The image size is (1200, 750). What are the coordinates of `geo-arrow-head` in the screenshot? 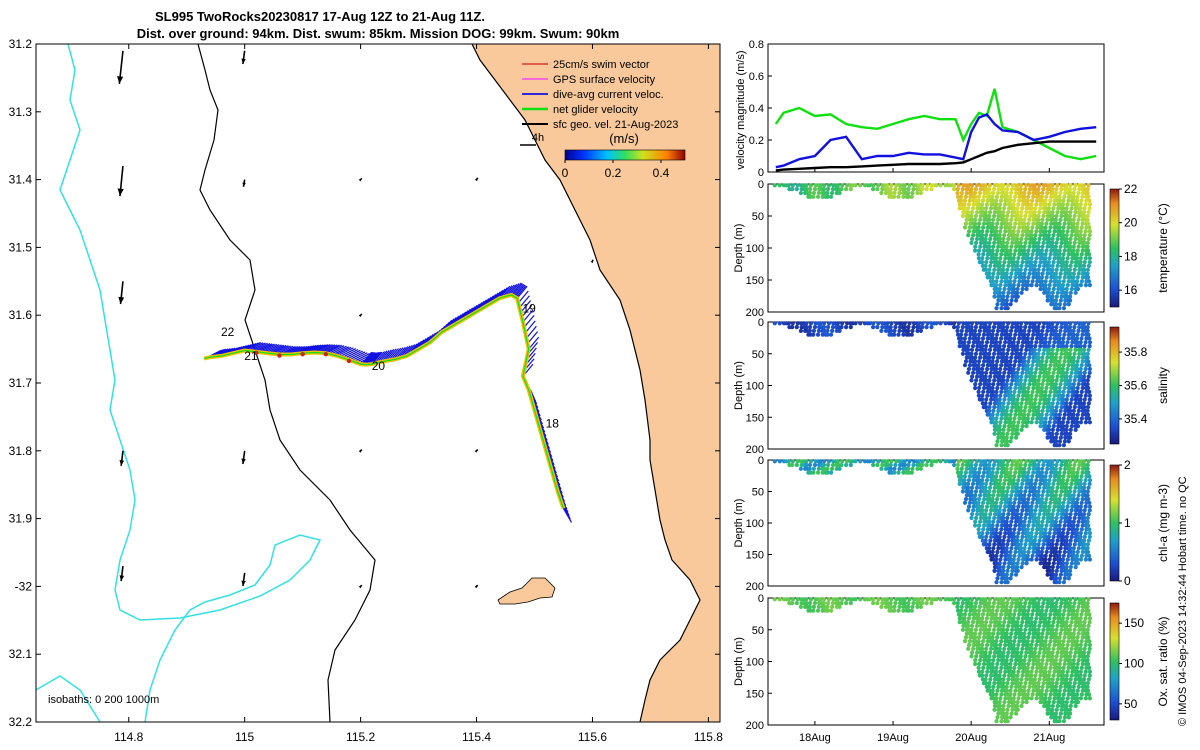 It's located at (476, 451).